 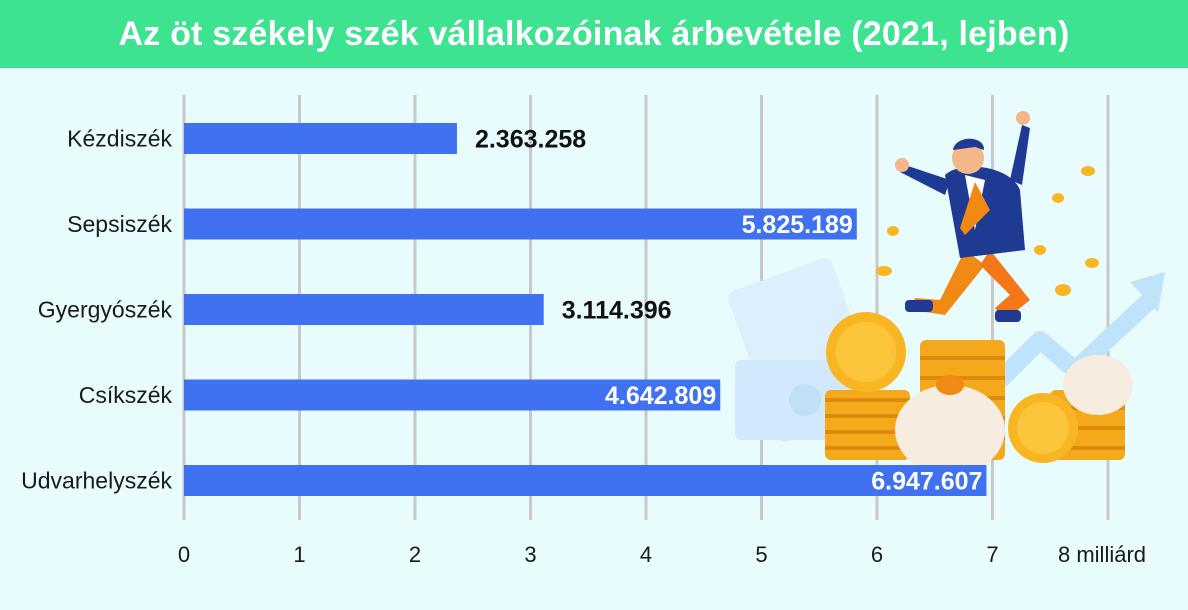 I want to click on category-label: Gyergyószék, so click(x=105, y=310).